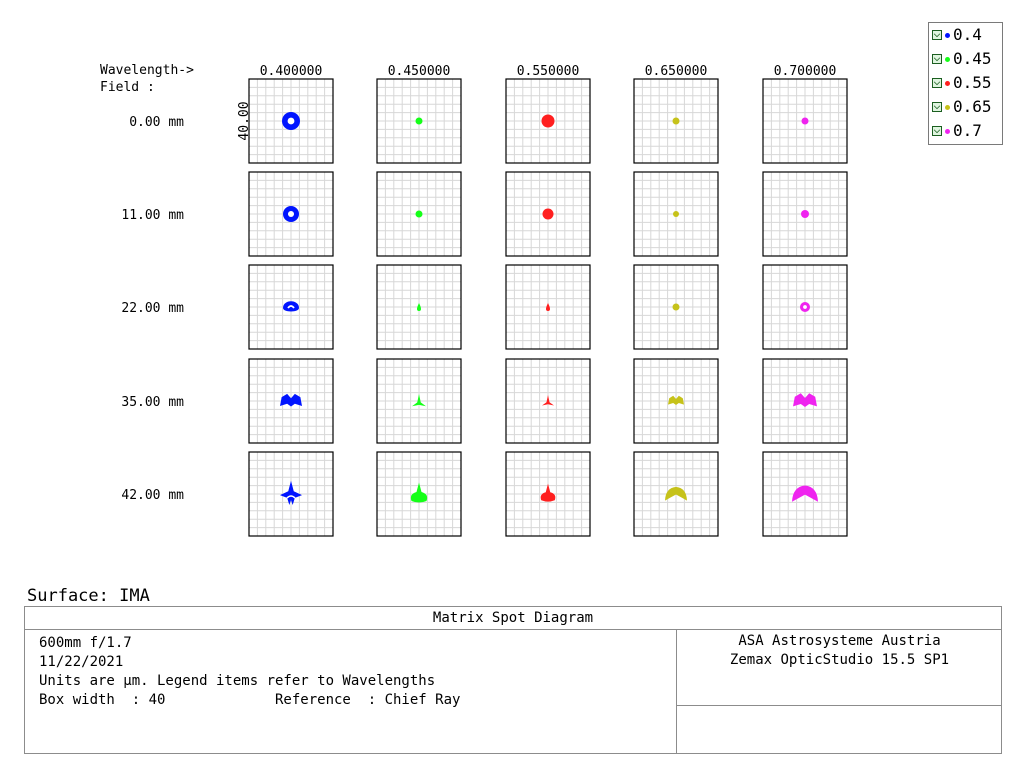 Image resolution: width=1020 pixels, height=773 pixels. I want to click on field-label-2: 22.00 mm, so click(152, 308).